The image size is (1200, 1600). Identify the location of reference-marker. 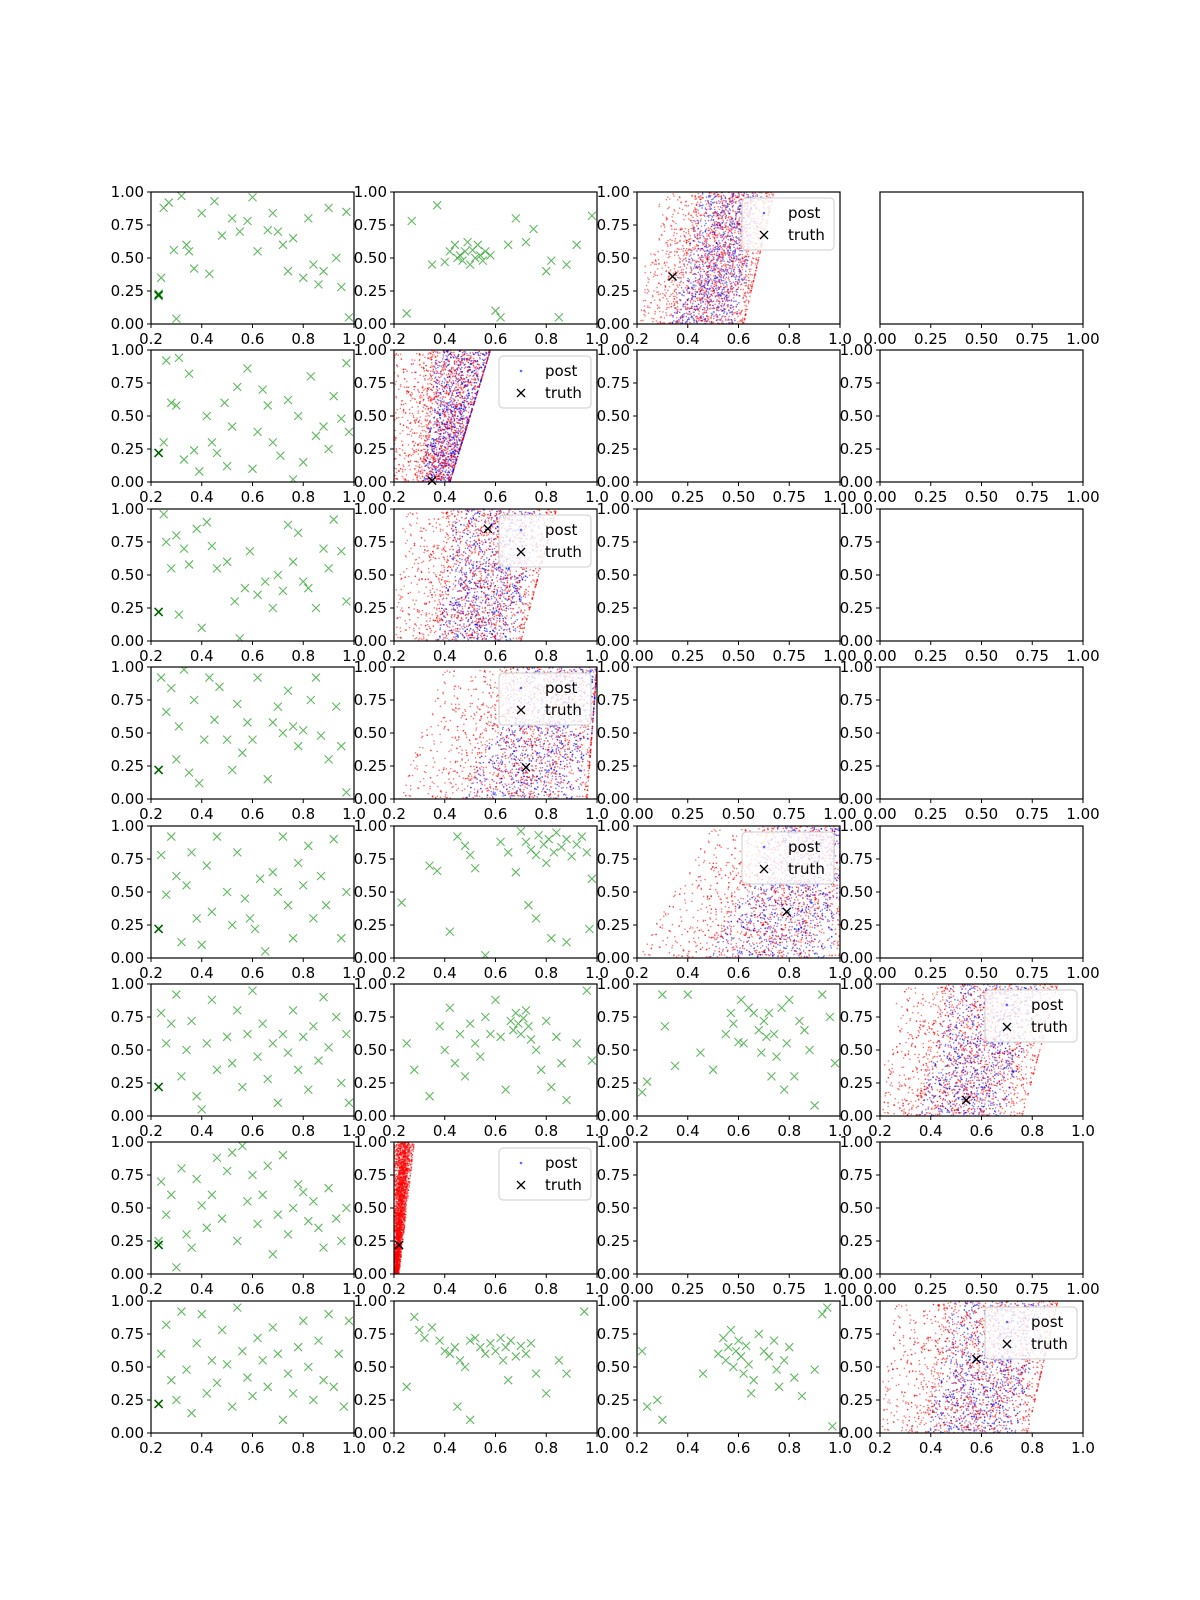
(159, 453).